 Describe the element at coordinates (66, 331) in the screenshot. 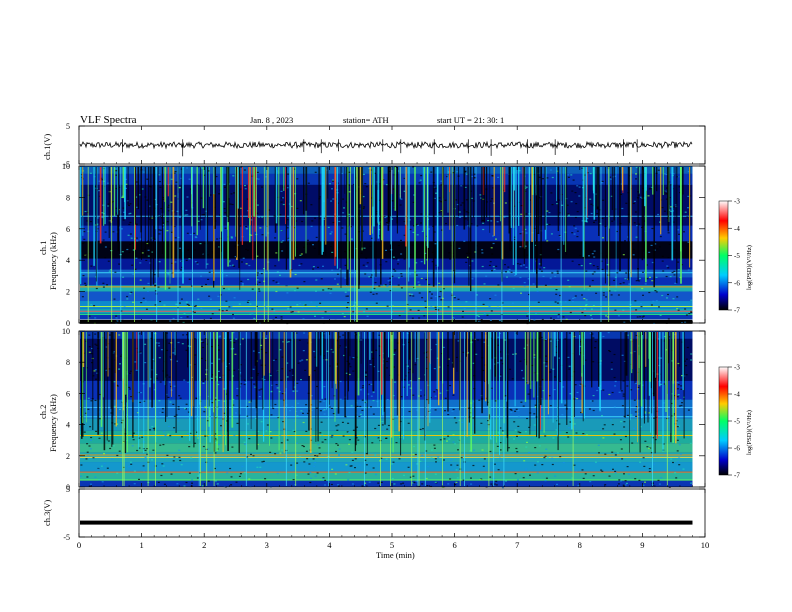

I see `ch2-spec-ytick-label: 10` at that location.